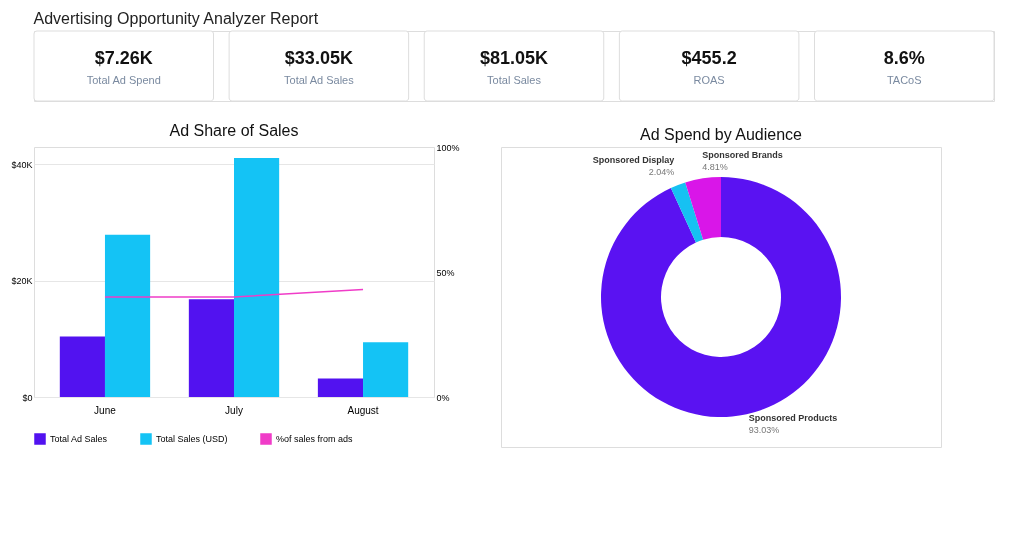  I want to click on legend-label: Total Sales (USD), so click(192, 439).